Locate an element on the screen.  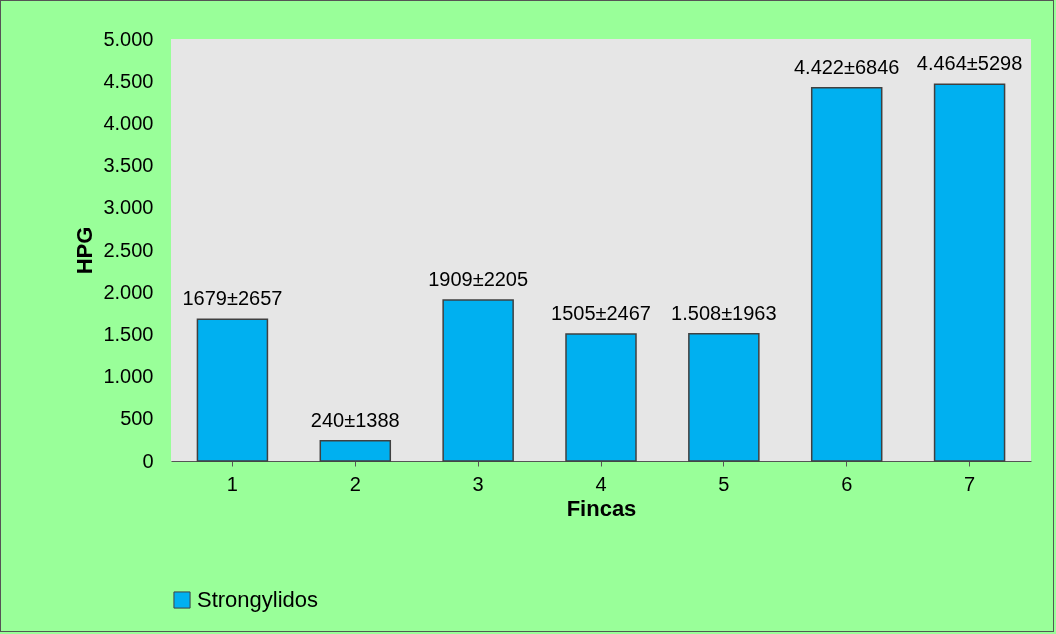
data-label: 1505±2467 is located at coordinates (601, 312).